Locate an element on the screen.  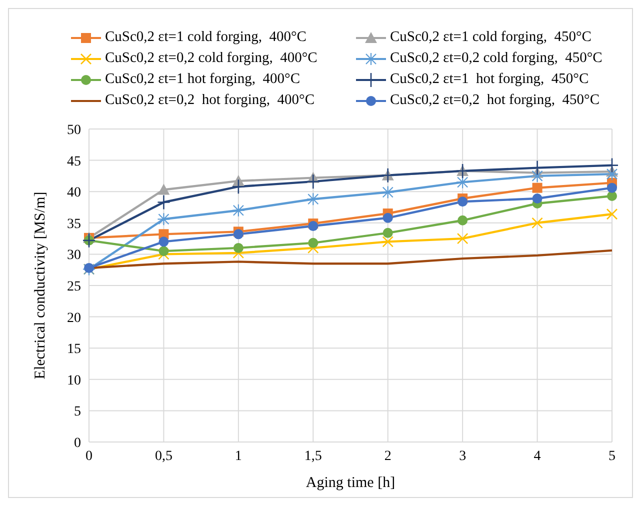
y-tick-label: 20 is located at coordinates (74, 318).